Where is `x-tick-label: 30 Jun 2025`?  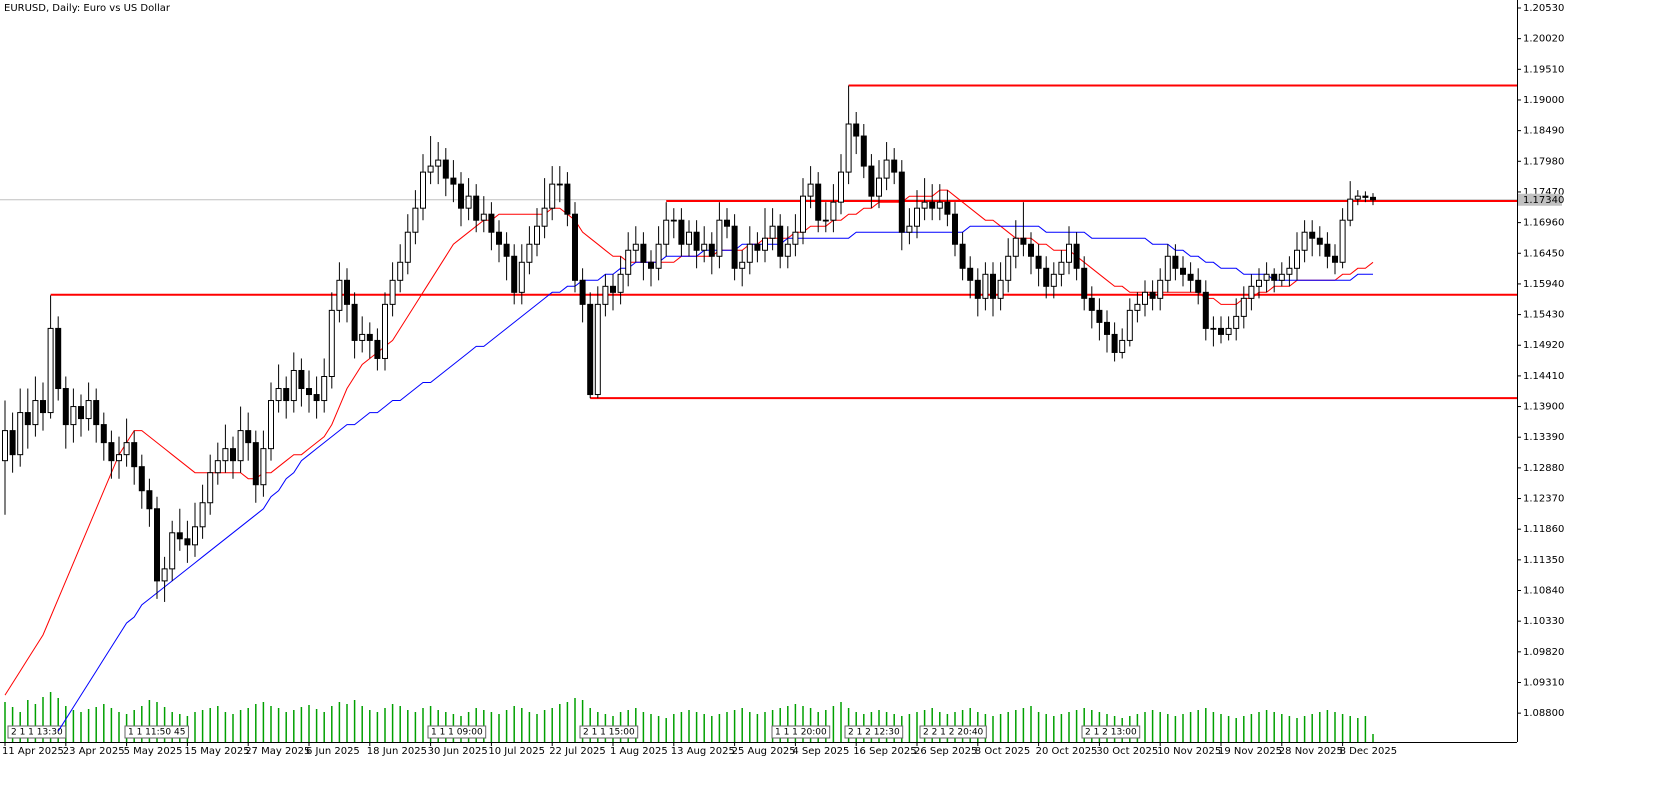
x-tick-label: 30 Jun 2025 is located at coordinates (458, 751).